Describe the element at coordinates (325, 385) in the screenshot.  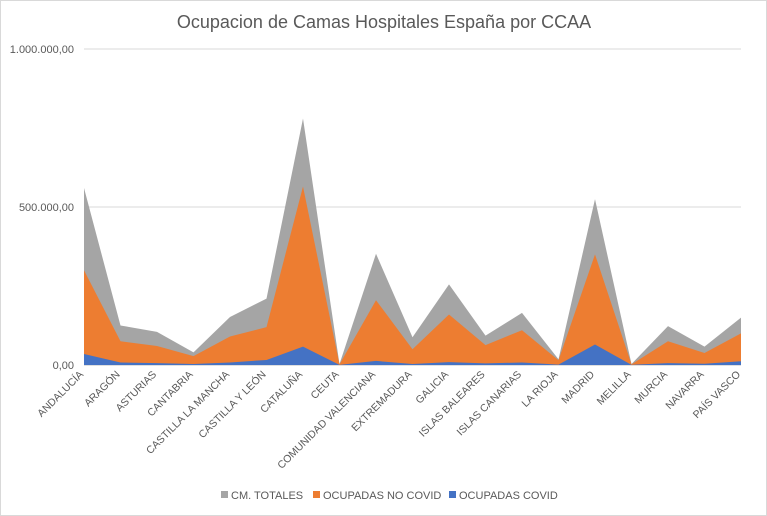
I see `x-tick-label: CEUTA` at that location.